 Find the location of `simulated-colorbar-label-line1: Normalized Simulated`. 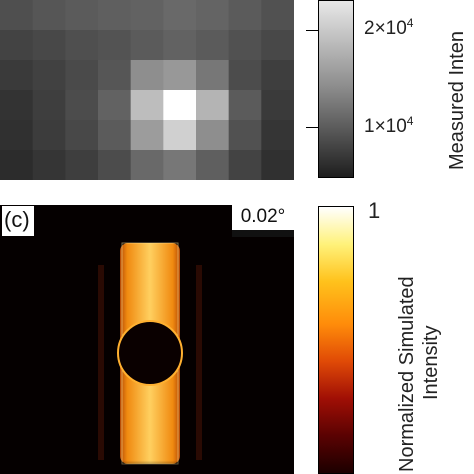

simulated-colorbar-label-line1: Normalized Simulated is located at coordinates (407, 374).